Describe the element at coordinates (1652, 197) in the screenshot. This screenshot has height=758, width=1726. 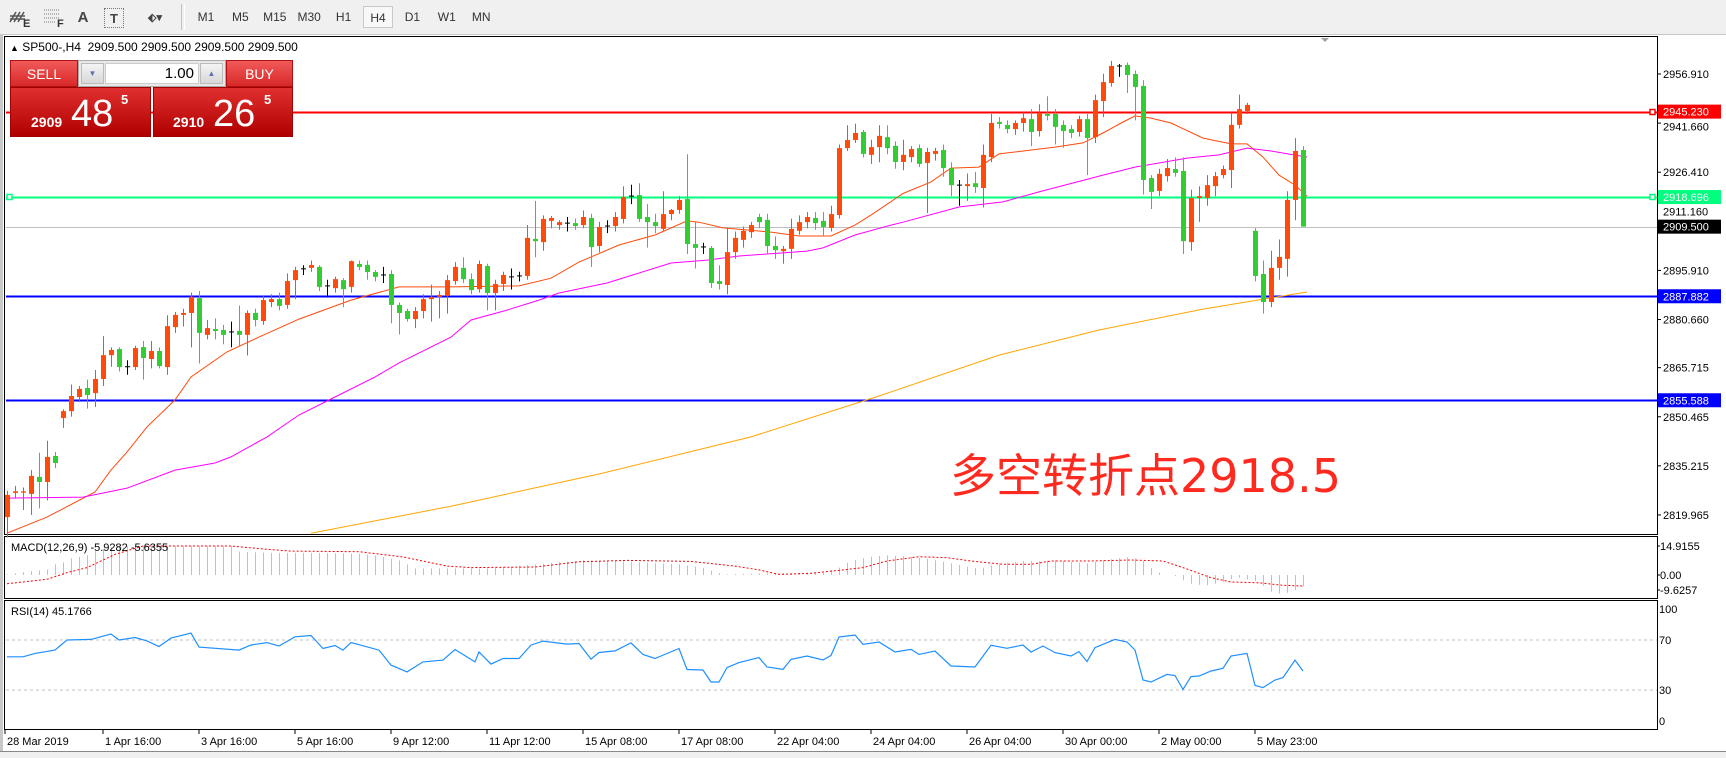
I see `line-handle-icon` at that location.